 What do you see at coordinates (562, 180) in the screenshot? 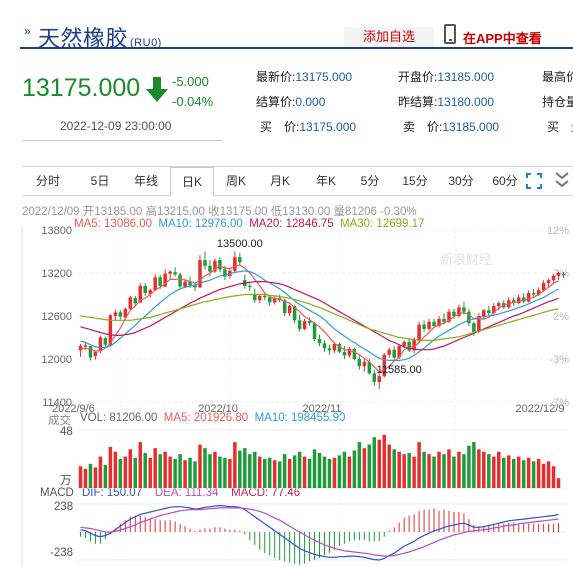
I see `settings-icon` at bounding box center [562, 180].